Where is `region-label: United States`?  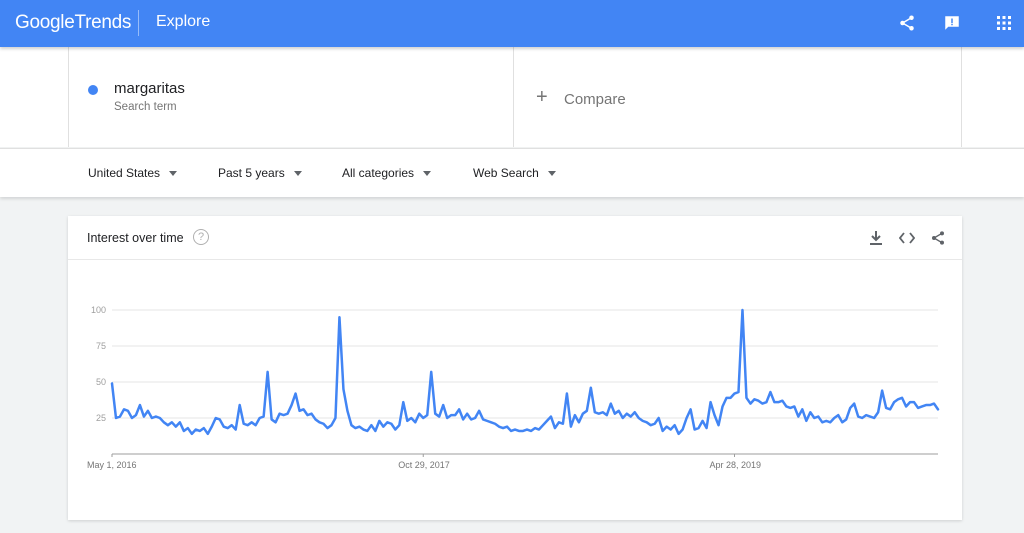
region-label: United States is located at coordinates (124, 173).